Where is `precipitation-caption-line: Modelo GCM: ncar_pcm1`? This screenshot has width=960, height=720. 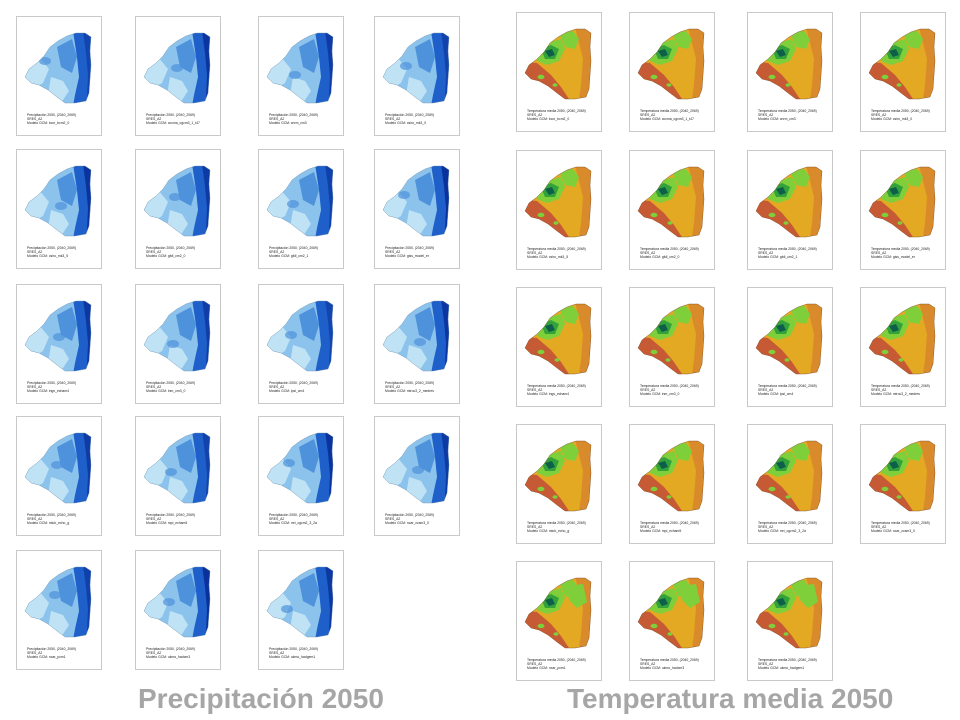
precipitation-caption-line: Modelo GCM: ncar_pcm1 is located at coordinates (46, 657).